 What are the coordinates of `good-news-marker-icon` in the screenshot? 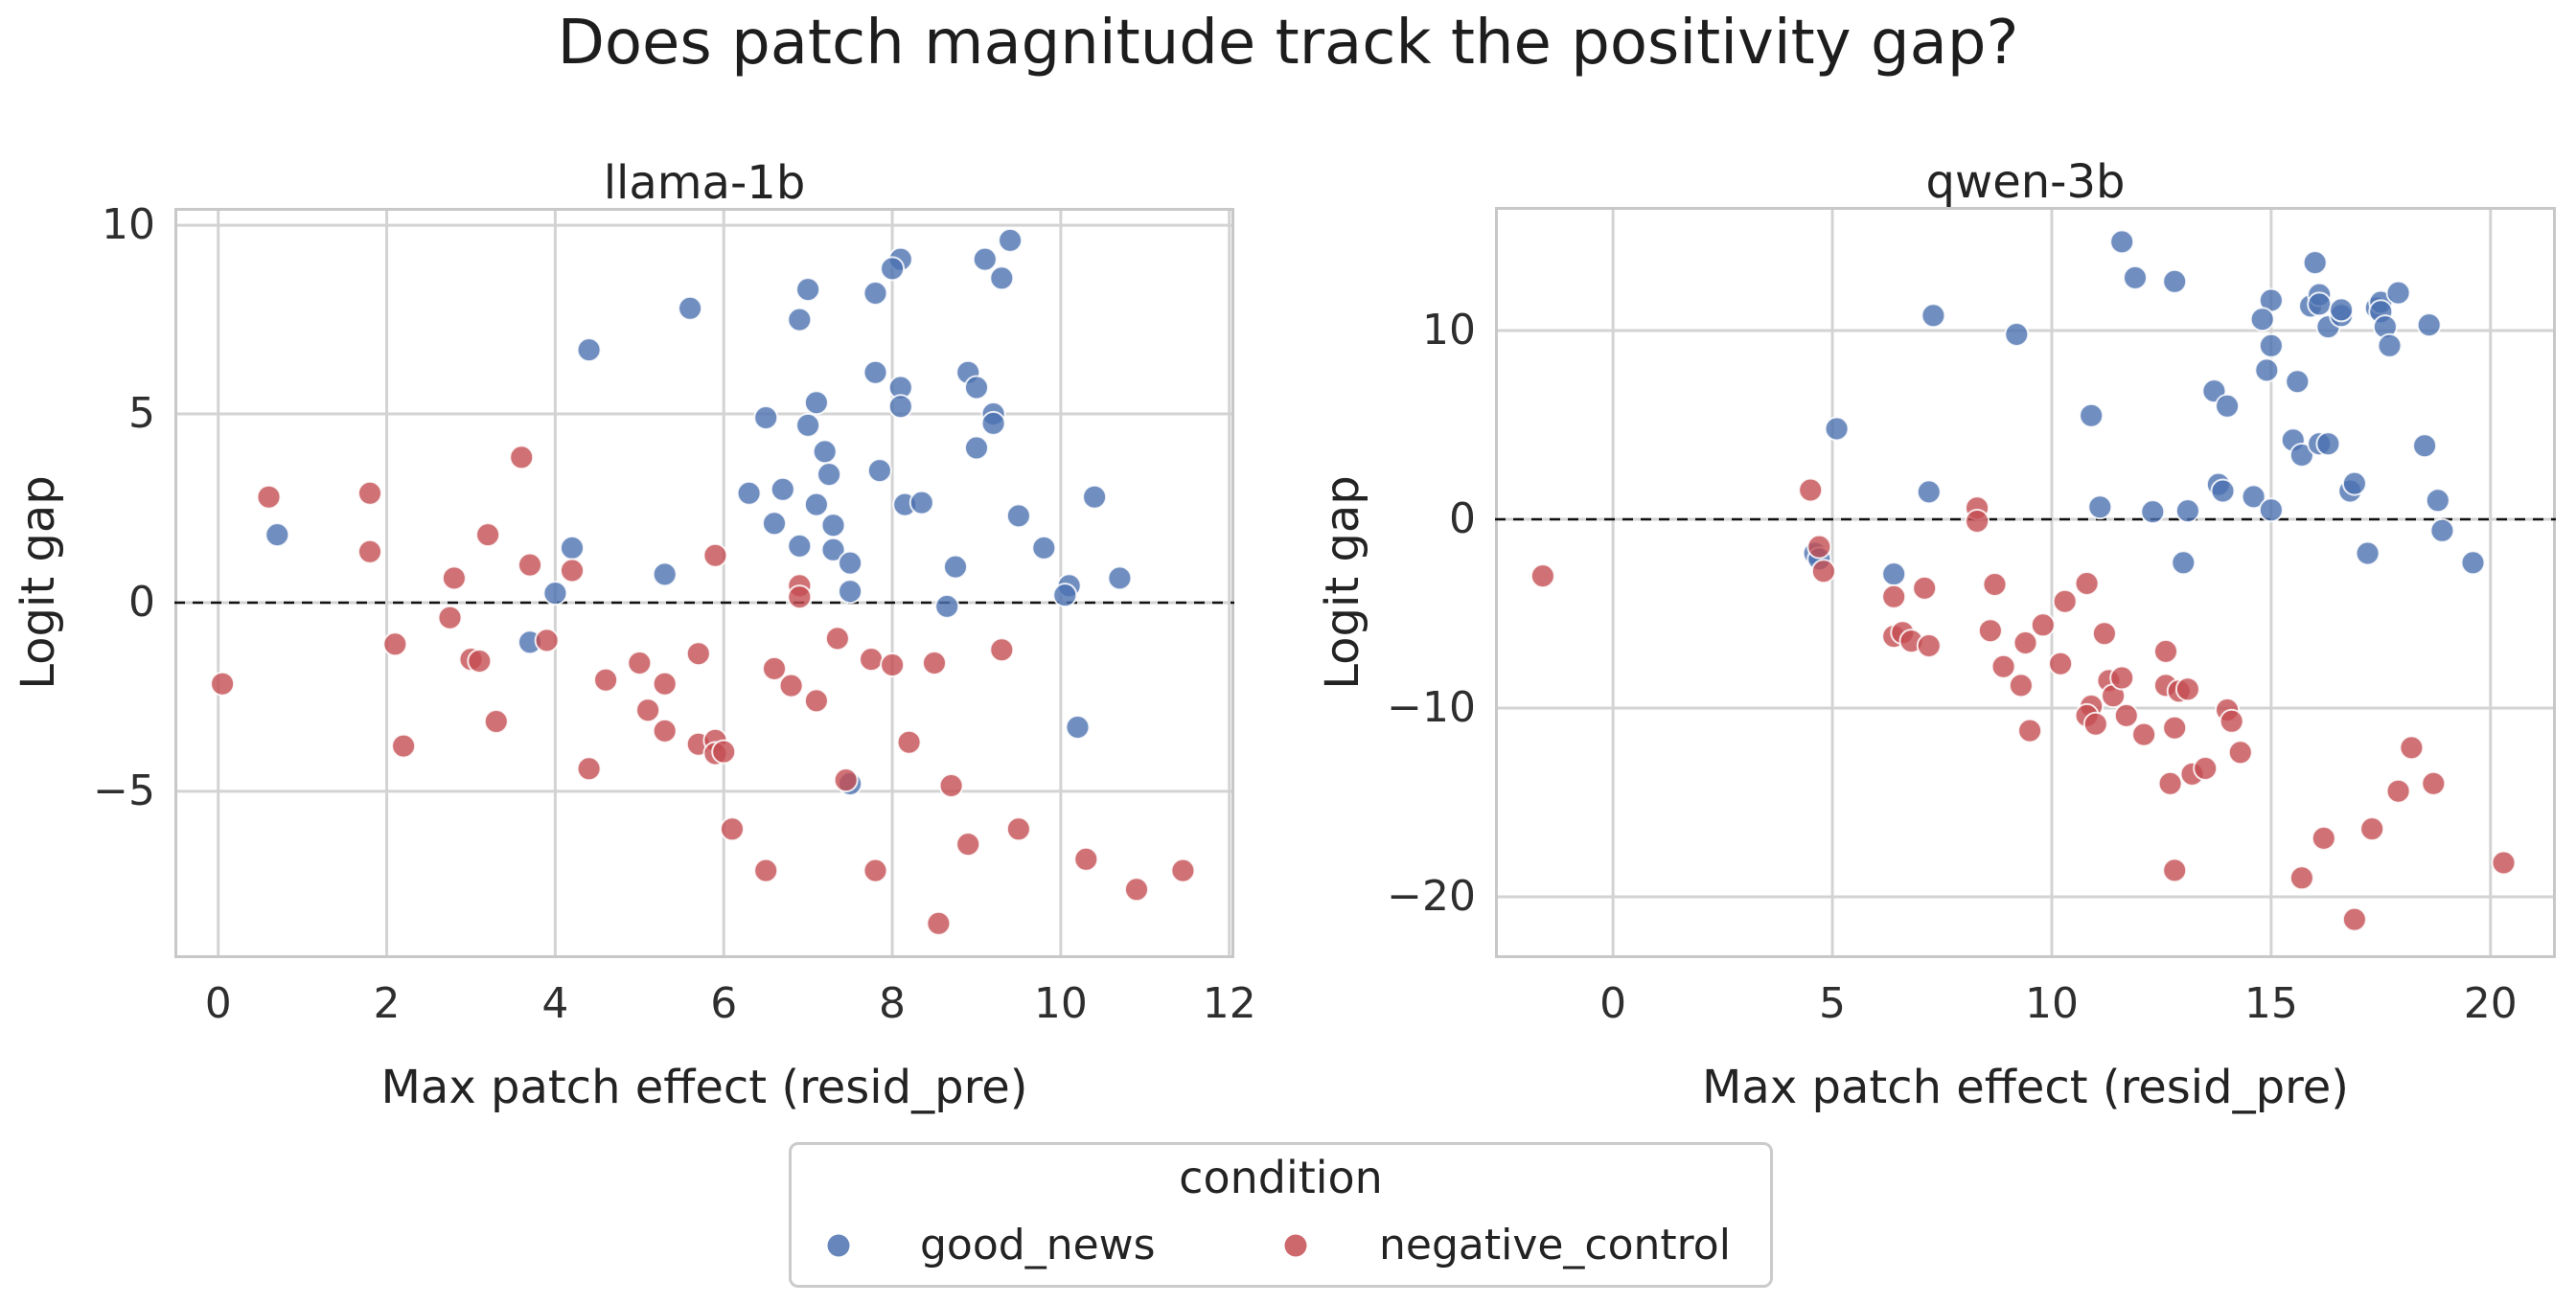 It's located at (838, 1245).